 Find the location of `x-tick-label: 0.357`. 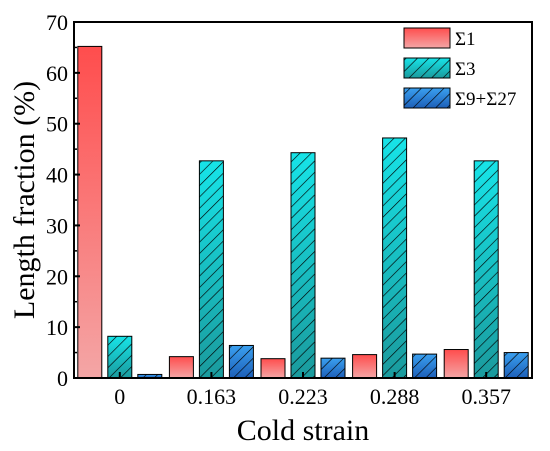

x-tick-label: 0.357 is located at coordinates (486, 396).